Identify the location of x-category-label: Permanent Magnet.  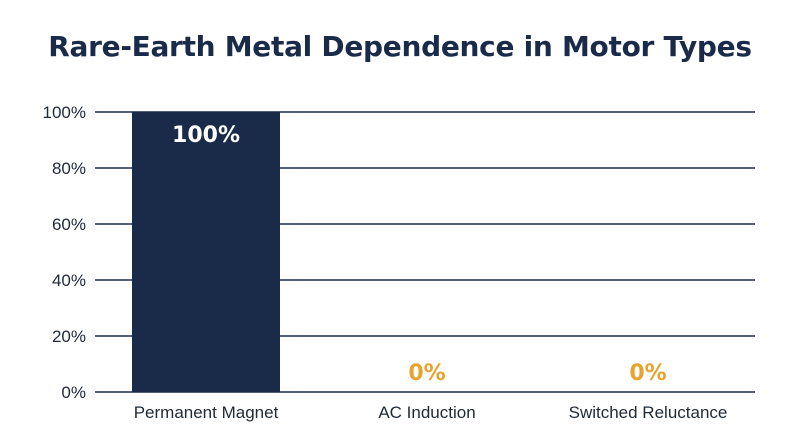
(206, 412).